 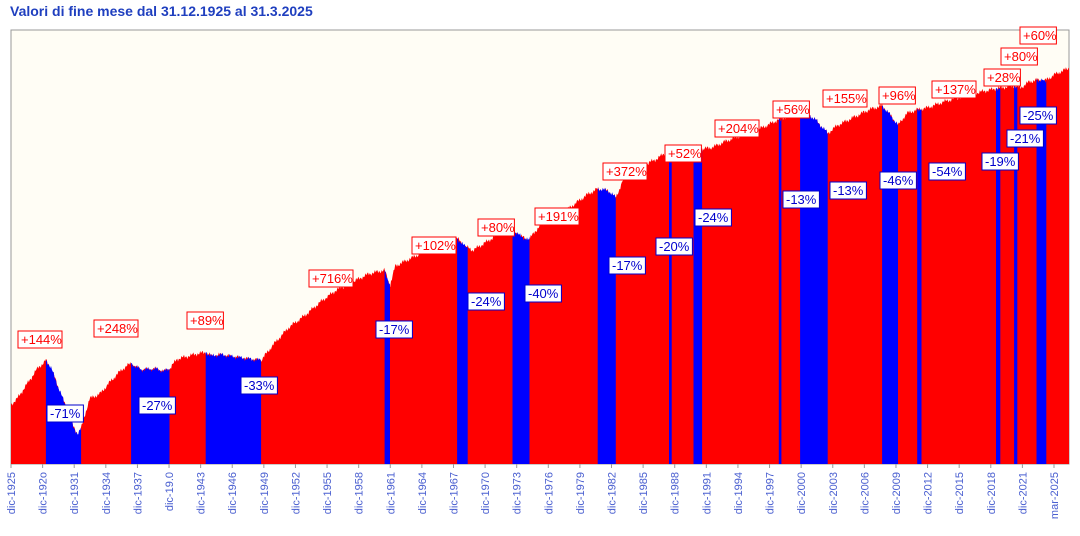 I want to click on bull-label-text: +204%, so click(x=738, y=128).